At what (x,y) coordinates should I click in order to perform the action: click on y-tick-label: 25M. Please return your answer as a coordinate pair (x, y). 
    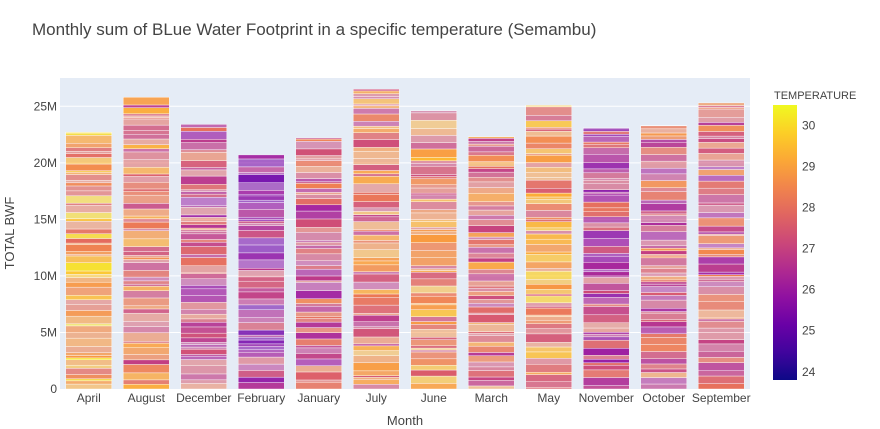
    Looking at the image, I should click on (45, 106).